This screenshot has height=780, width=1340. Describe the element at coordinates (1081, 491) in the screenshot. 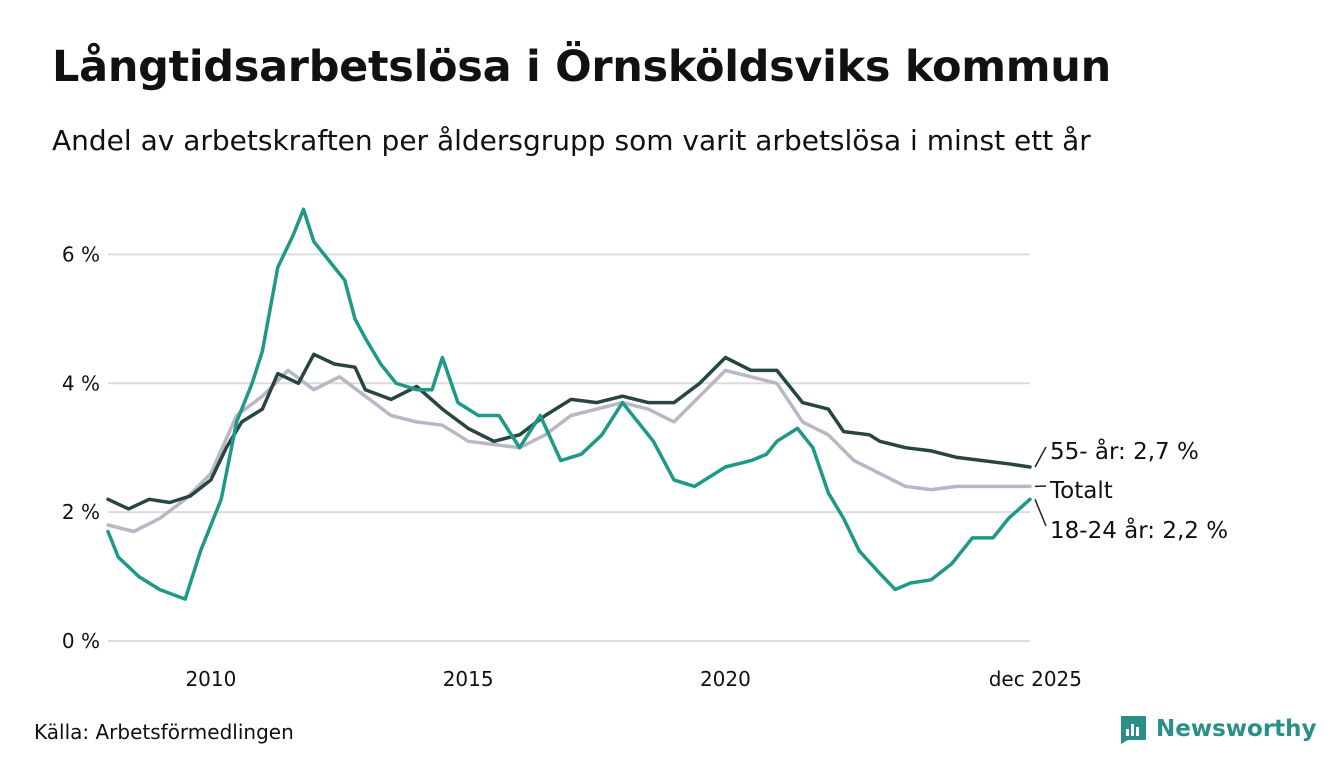

I see `end-label-total: Totalt` at that location.